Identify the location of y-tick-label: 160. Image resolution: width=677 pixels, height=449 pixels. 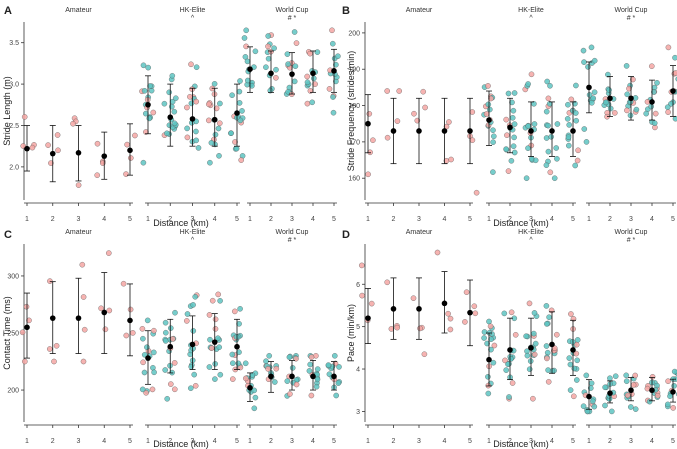
(354, 179).